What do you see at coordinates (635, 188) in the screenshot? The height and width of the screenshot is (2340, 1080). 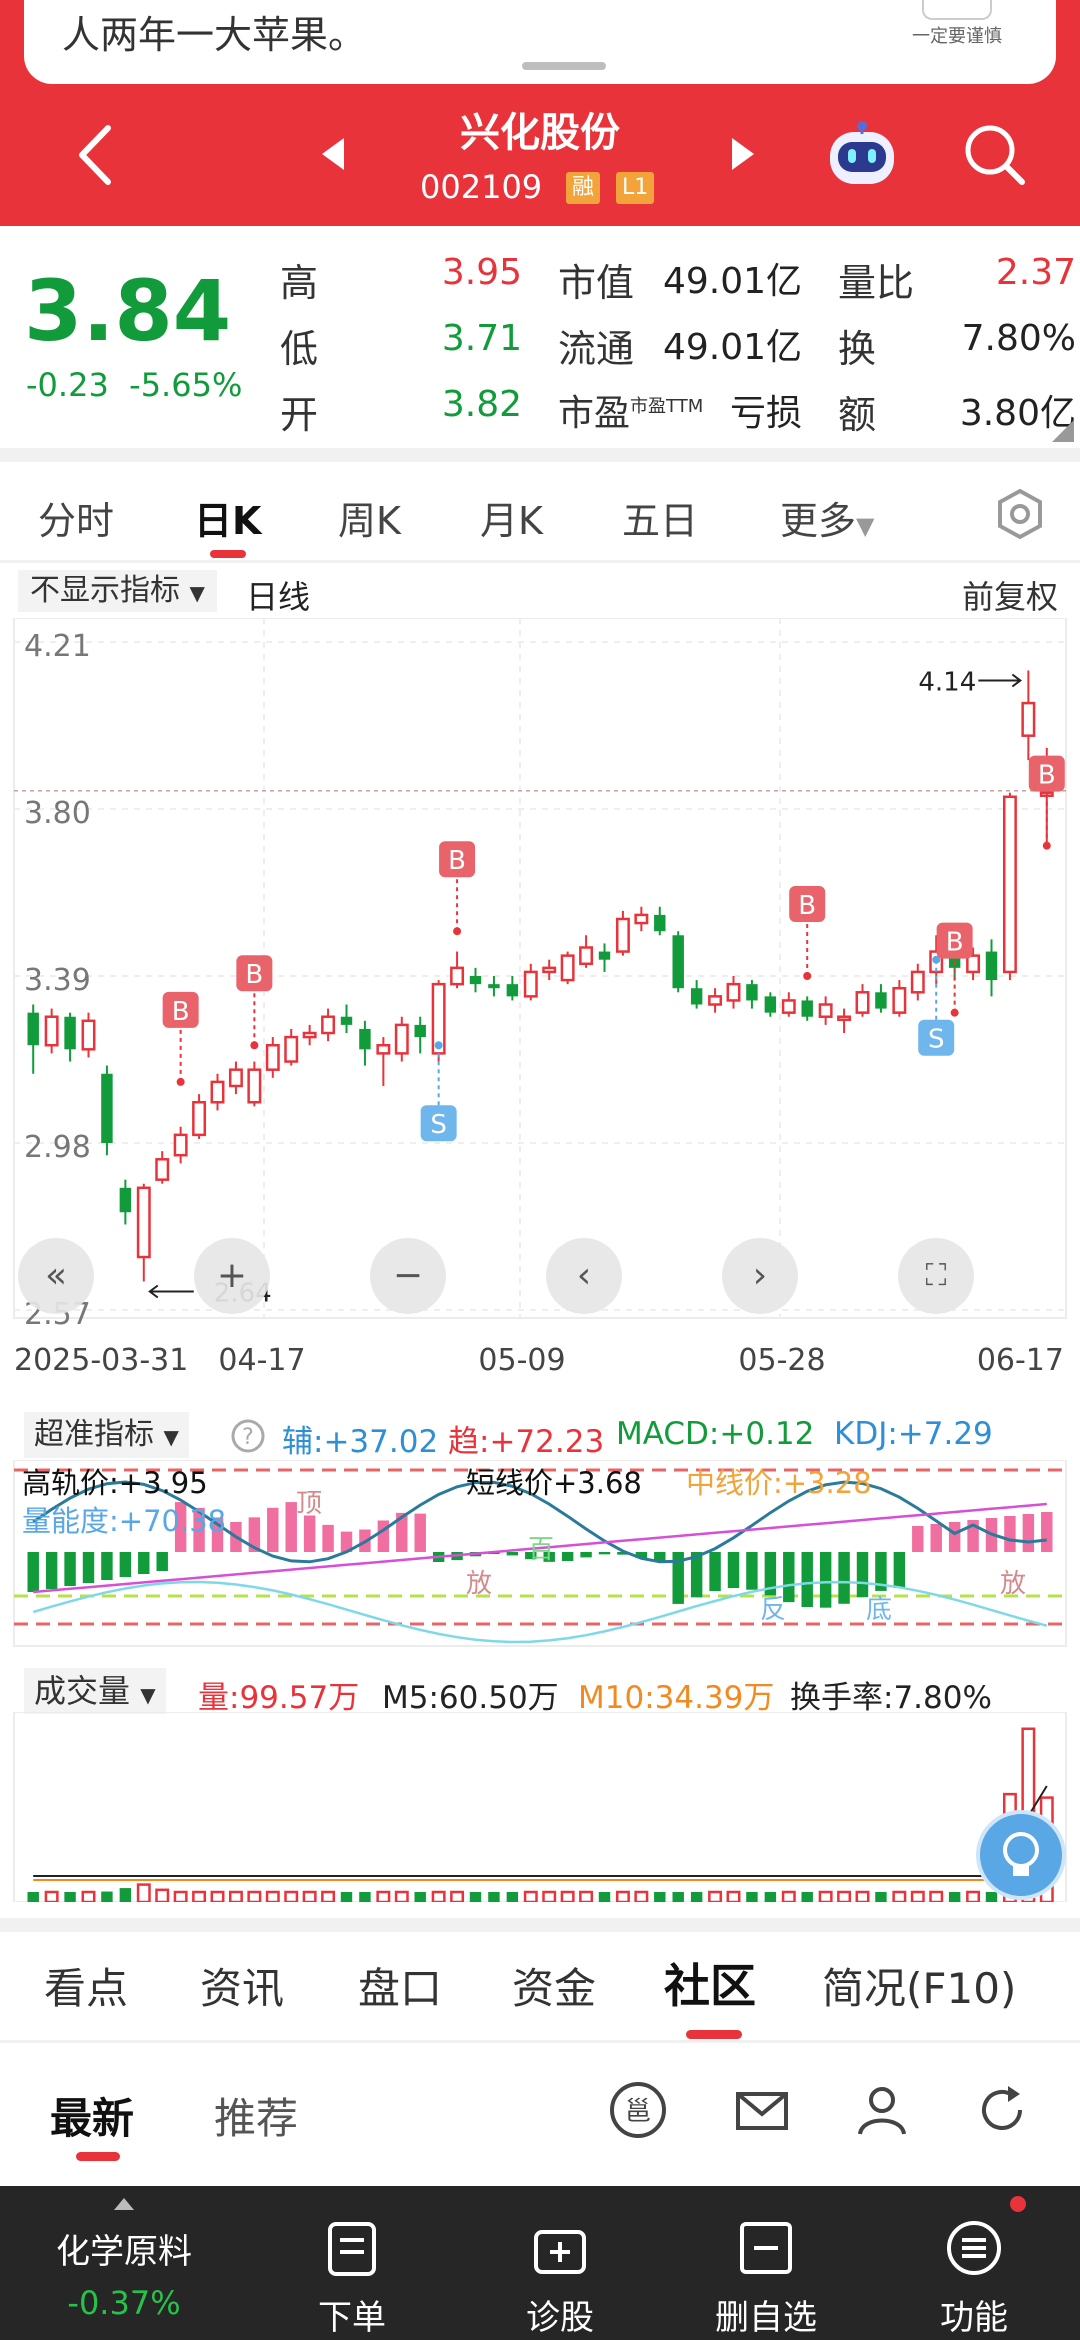 I see `level1-tag: L1` at bounding box center [635, 188].